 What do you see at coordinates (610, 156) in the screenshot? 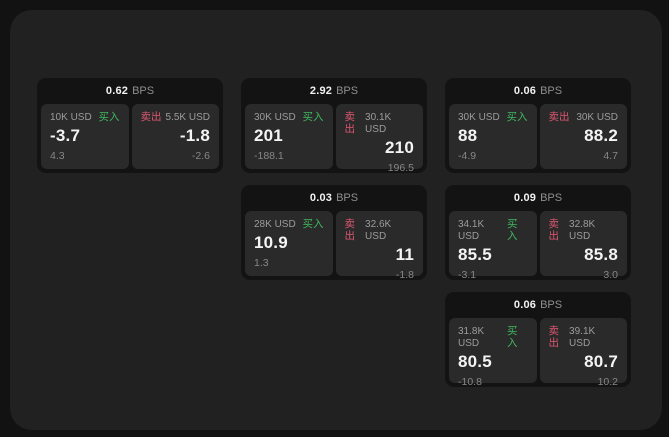
I see `sell-change: 4.7` at bounding box center [610, 156].